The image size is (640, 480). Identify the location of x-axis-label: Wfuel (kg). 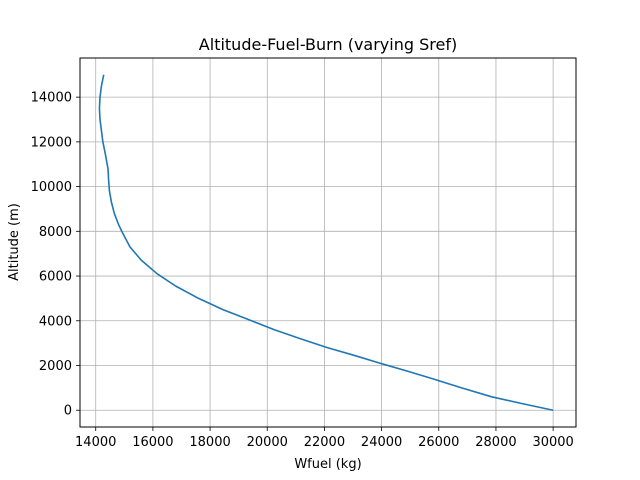
(327, 464).